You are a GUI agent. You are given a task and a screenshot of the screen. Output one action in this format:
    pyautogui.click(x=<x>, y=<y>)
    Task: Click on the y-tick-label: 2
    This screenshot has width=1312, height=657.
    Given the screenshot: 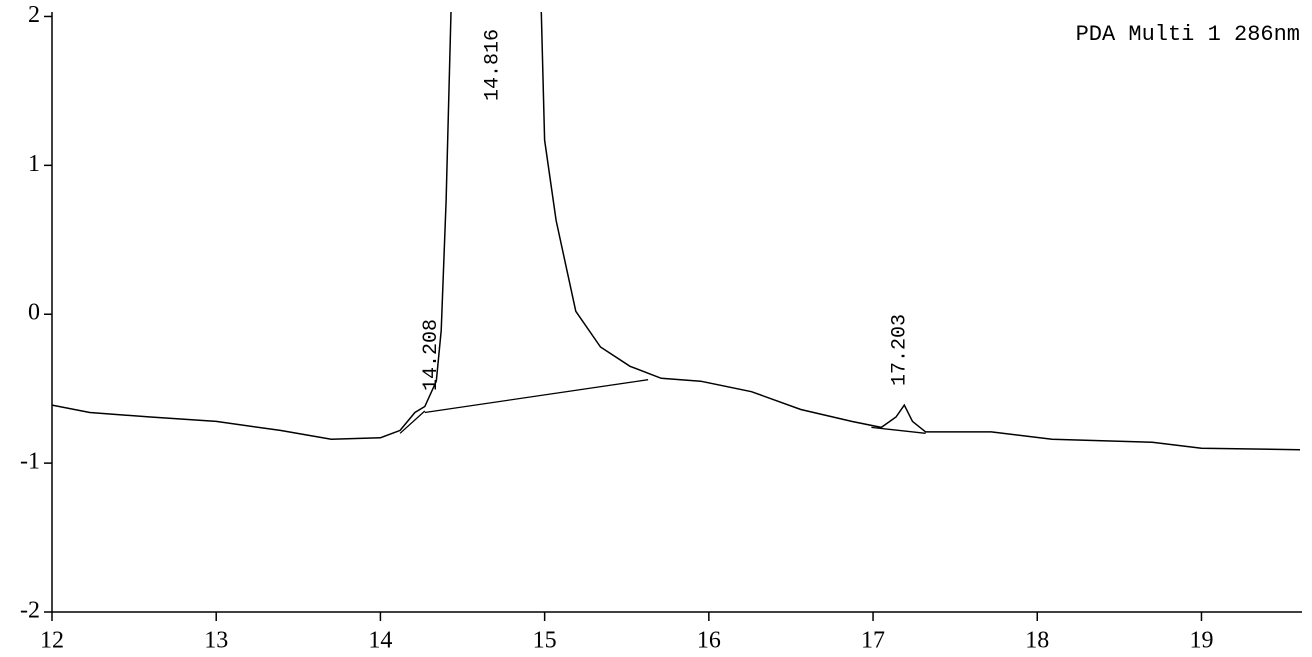 What is the action you would take?
    pyautogui.click(x=34, y=15)
    